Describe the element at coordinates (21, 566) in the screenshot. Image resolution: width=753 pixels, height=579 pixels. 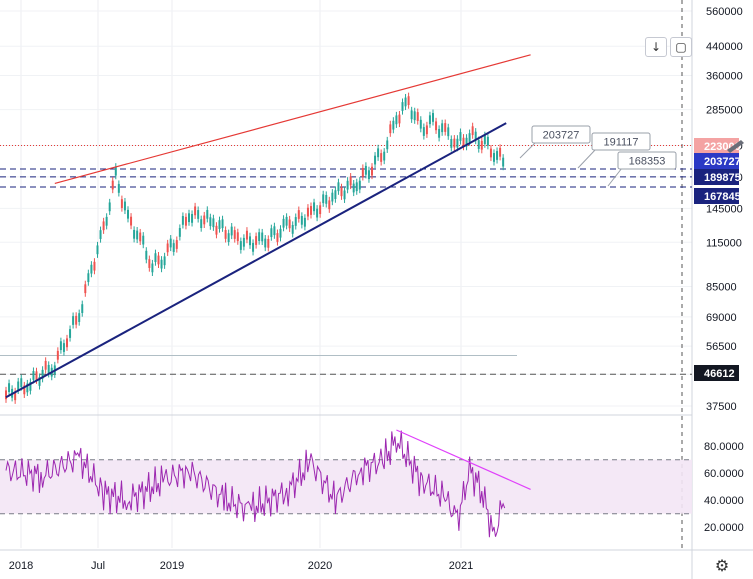
I see `time-tick-label: 2018` at that location.